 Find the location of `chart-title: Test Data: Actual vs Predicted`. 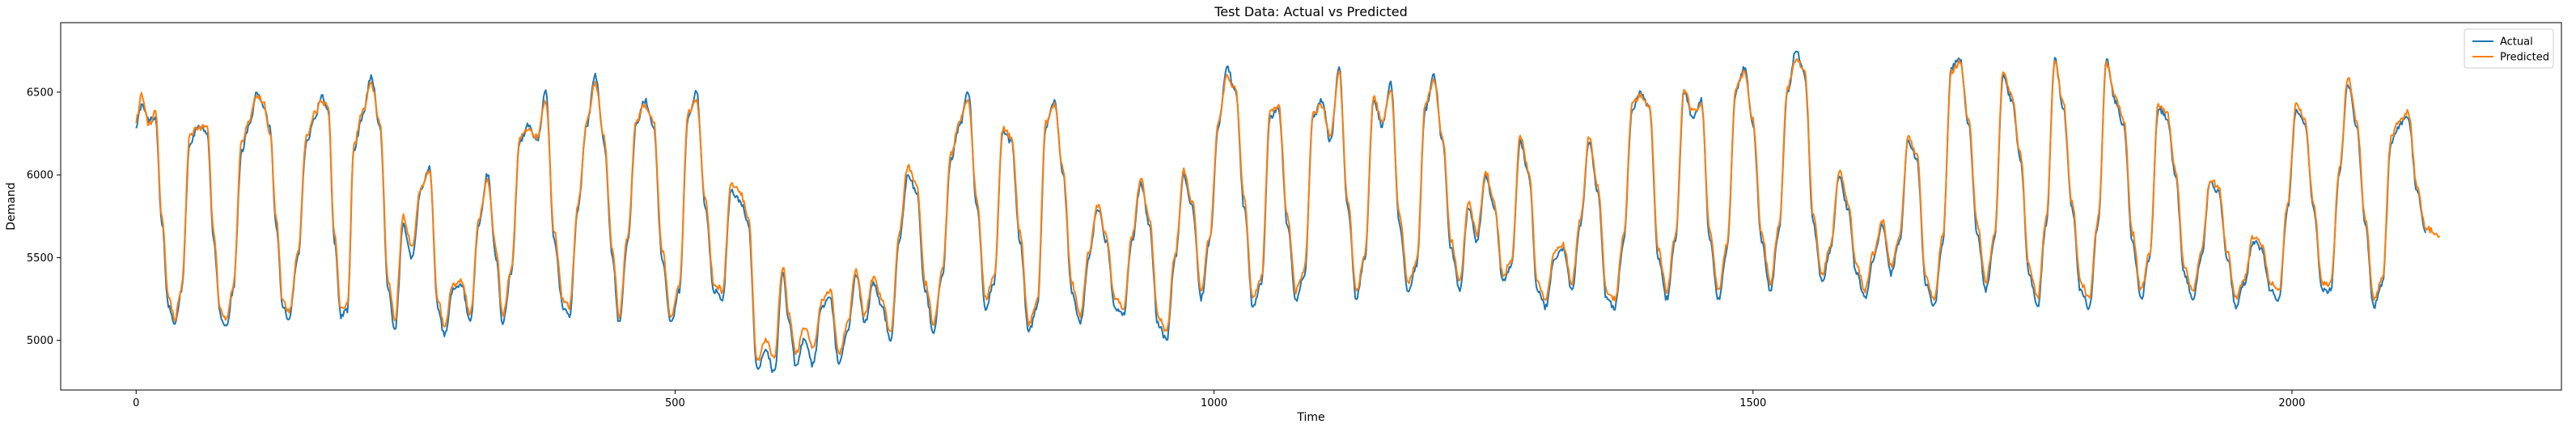

chart-title: Test Data: Actual vs Predicted is located at coordinates (1310, 11).